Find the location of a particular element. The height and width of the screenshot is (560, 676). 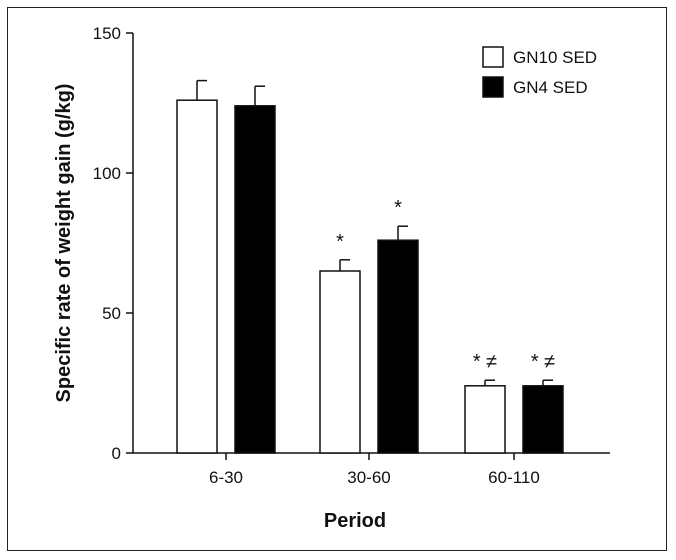

y-tick-label: 50 is located at coordinates (111, 313).